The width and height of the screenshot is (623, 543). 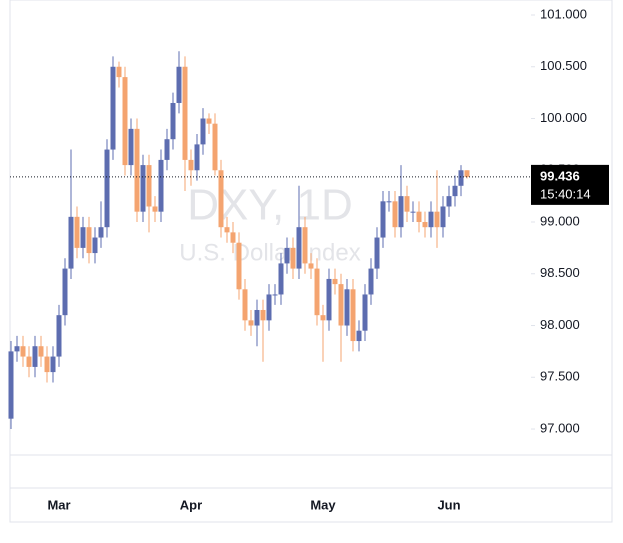 What do you see at coordinates (58, 504) in the screenshot?
I see `x-tick-label: Mar` at bounding box center [58, 504].